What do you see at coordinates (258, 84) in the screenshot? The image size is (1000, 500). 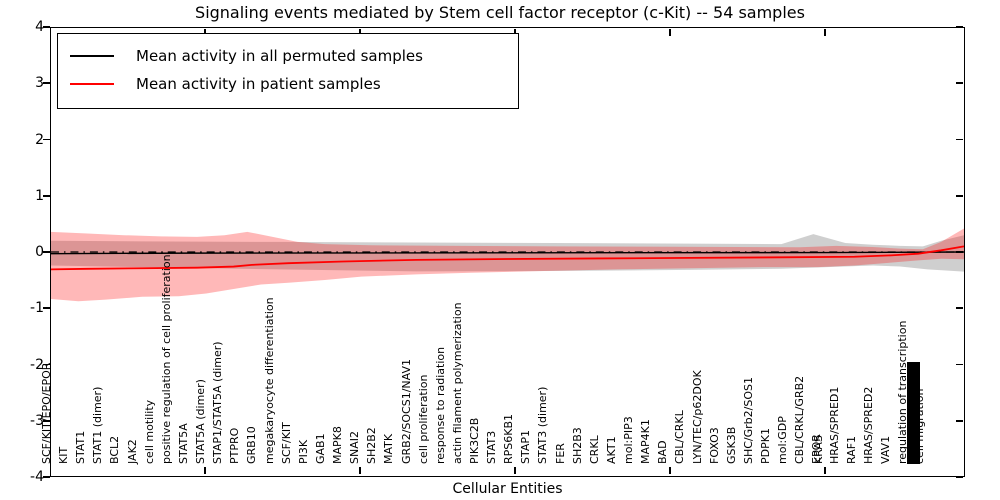 I see `legend-label: Mean activity in patient samples` at bounding box center [258, 84].